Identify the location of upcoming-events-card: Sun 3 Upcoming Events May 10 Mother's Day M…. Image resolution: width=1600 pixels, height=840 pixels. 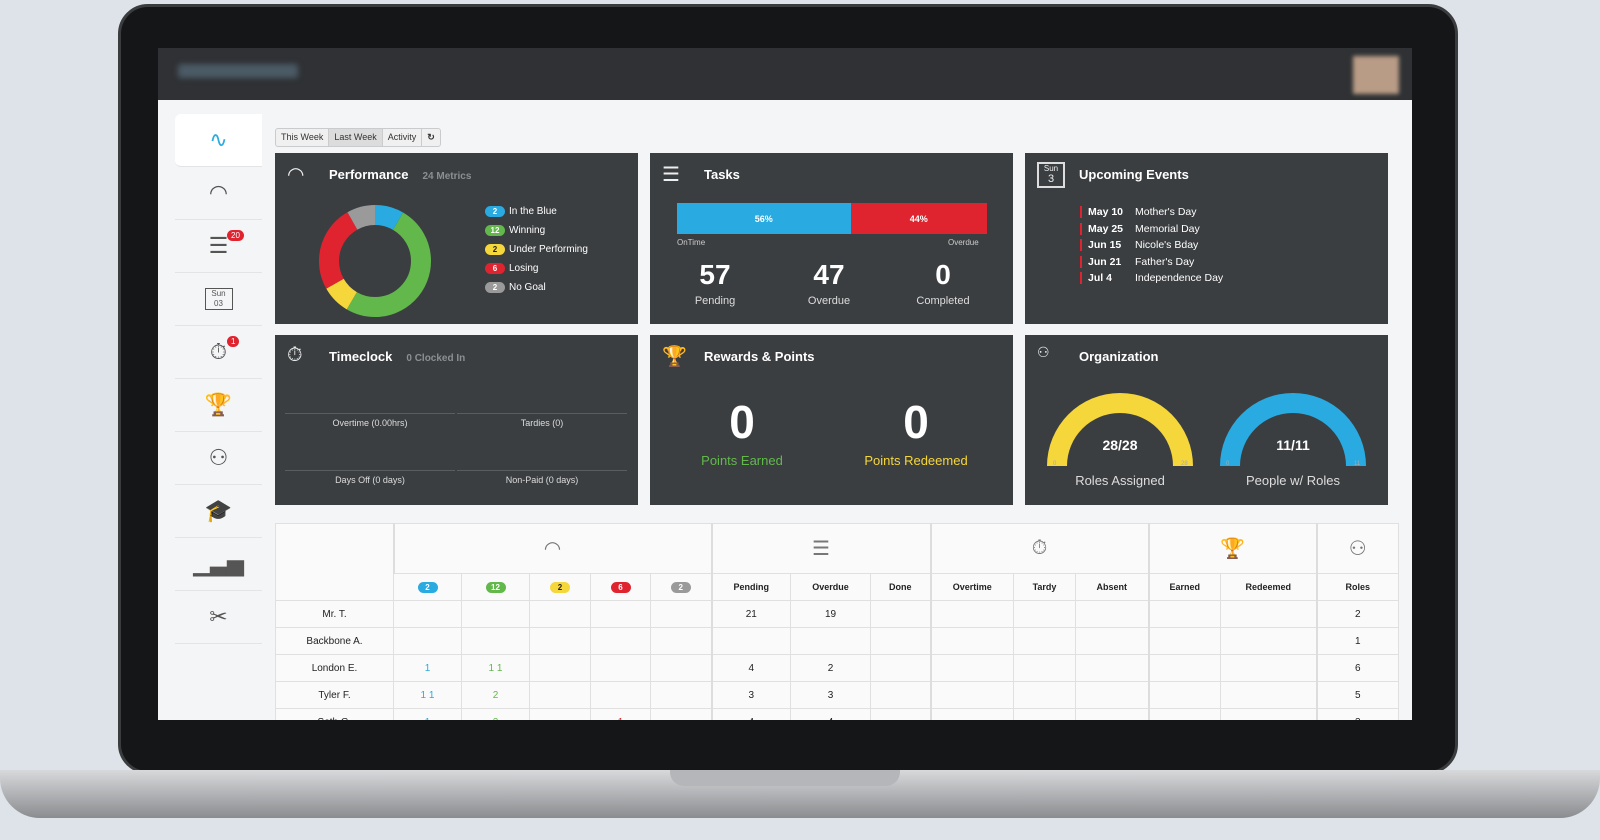
(1206, 238).